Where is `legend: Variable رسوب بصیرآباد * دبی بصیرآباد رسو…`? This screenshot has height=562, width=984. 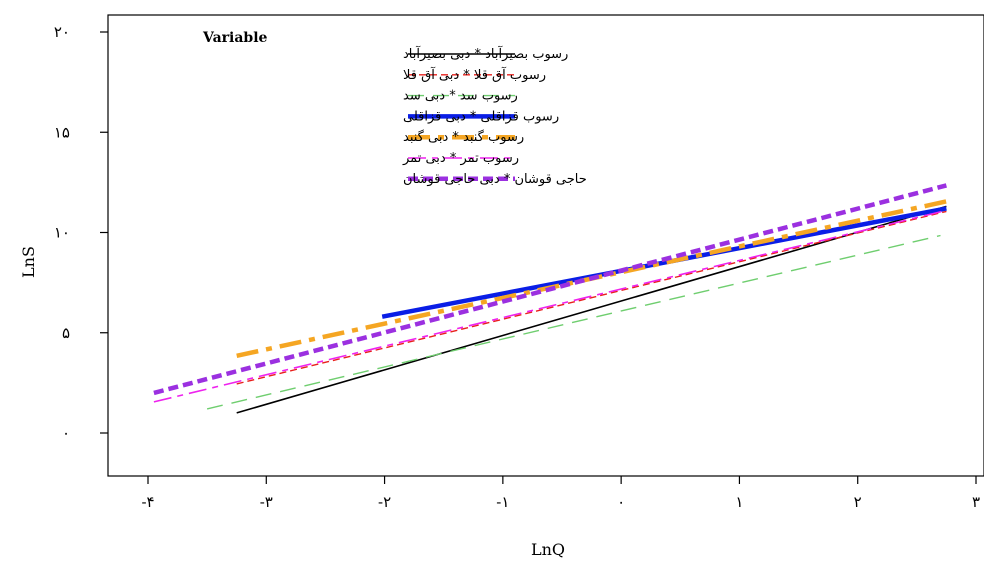 legend: Variable رسوب بصیرآباد * دبی بصیرآباد رسو… is located at coordinates (394, 108).